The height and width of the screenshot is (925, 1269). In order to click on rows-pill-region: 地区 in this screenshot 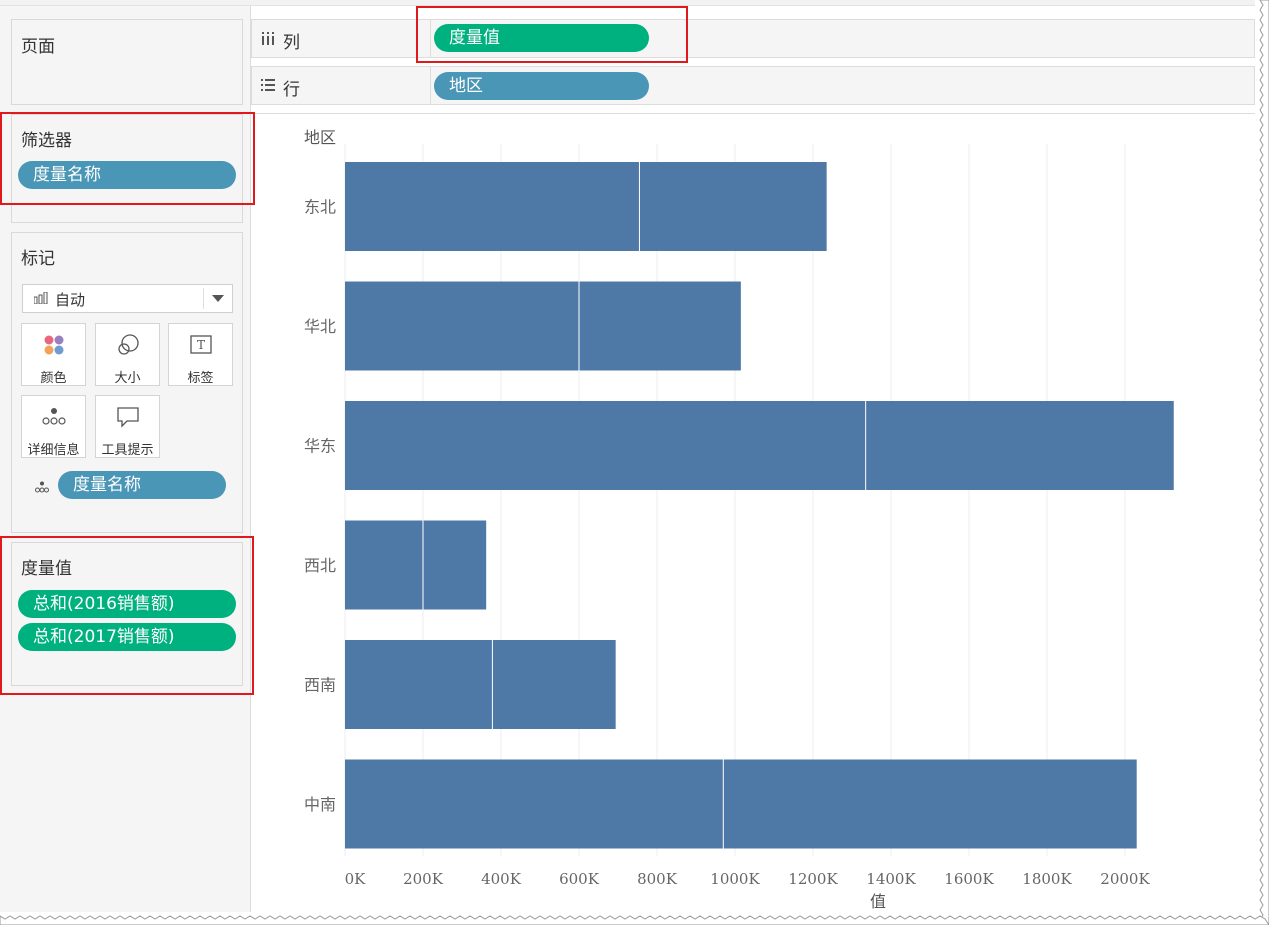, I will do `click(541, 86)`.